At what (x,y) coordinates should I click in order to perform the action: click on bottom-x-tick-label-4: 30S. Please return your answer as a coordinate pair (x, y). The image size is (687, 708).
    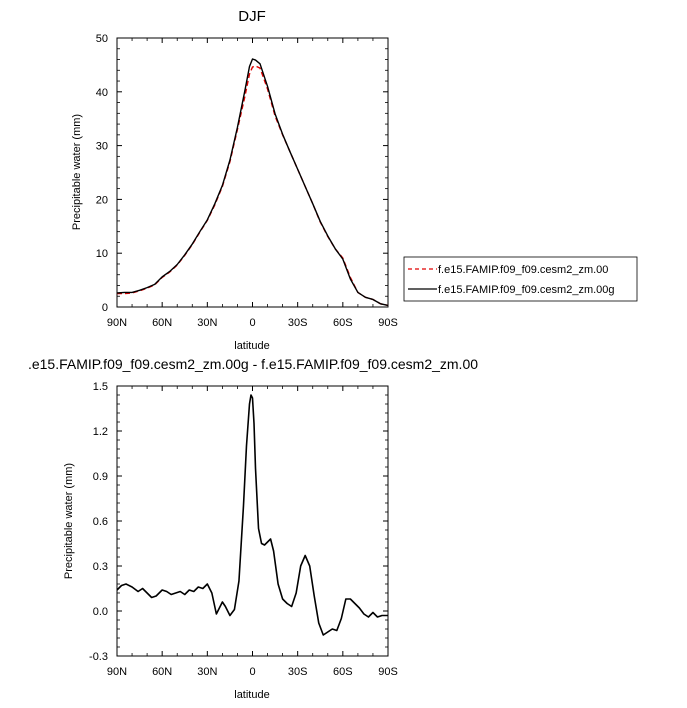
    Looking at the image, I should click on (298, 672).